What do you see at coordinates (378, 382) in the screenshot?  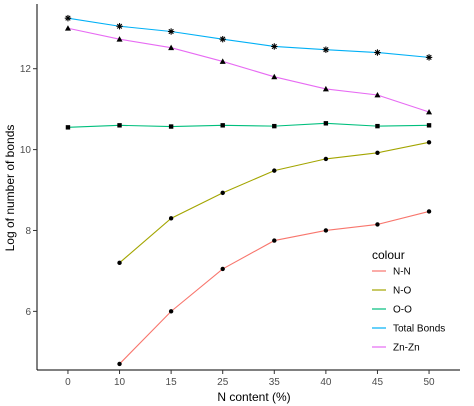 I see `x-tick-label: 45` at bounding box center [378, 382].